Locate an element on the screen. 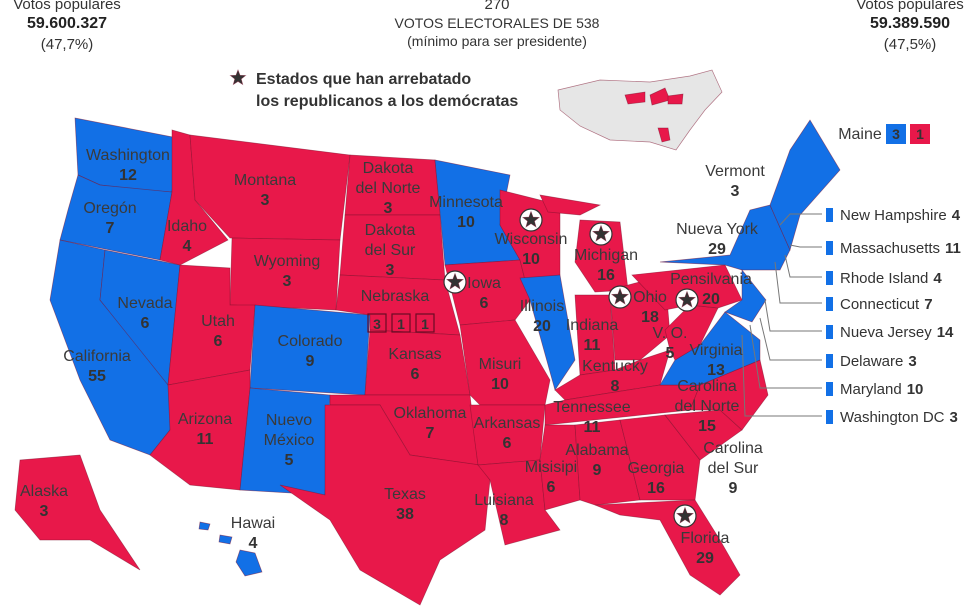 The height and width of the screenshot is (612, 978). state-name: Colorado is located at coordinates (310, 341).